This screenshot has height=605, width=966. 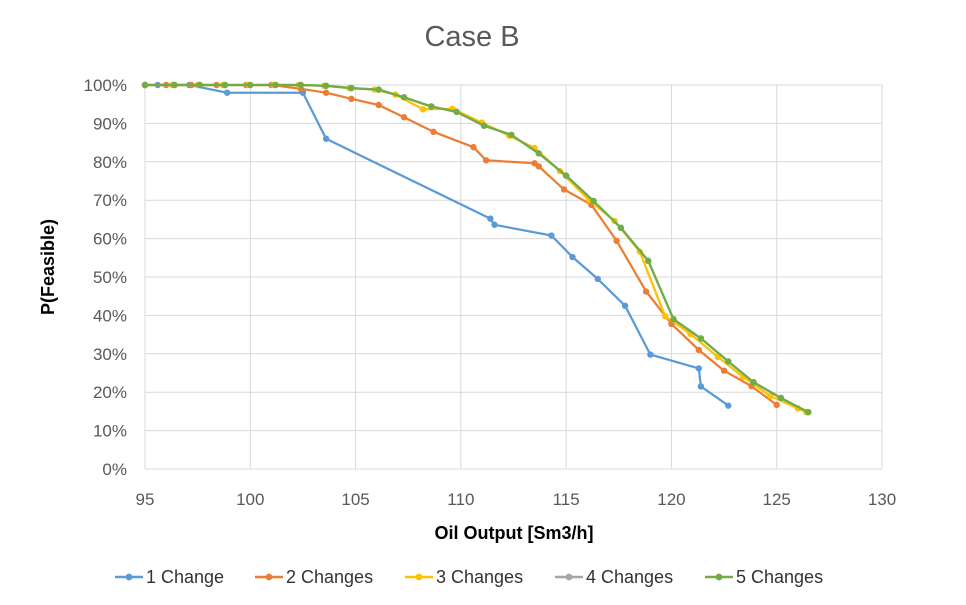 I want to click on y-tick-label: 40%, so click(x=110, y=315).